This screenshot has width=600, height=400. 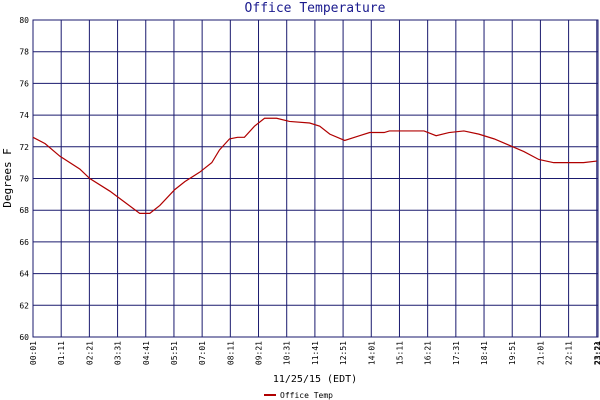 What do you see at coordinates (306, 395) in the screenshot?
I see `legend-label: Office Temp` at bounding box center [306, 395].